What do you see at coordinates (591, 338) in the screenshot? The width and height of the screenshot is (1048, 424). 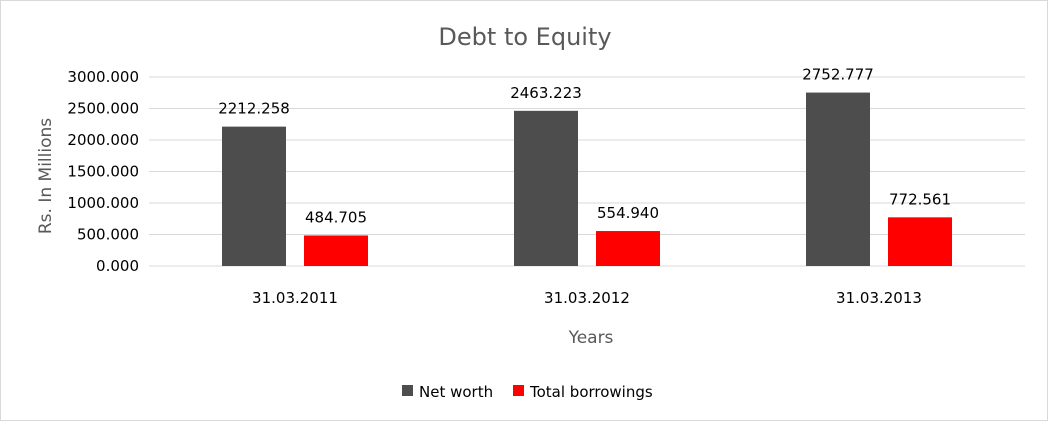 I see `x-axis-title: Years` at bounding box center [591, 338].